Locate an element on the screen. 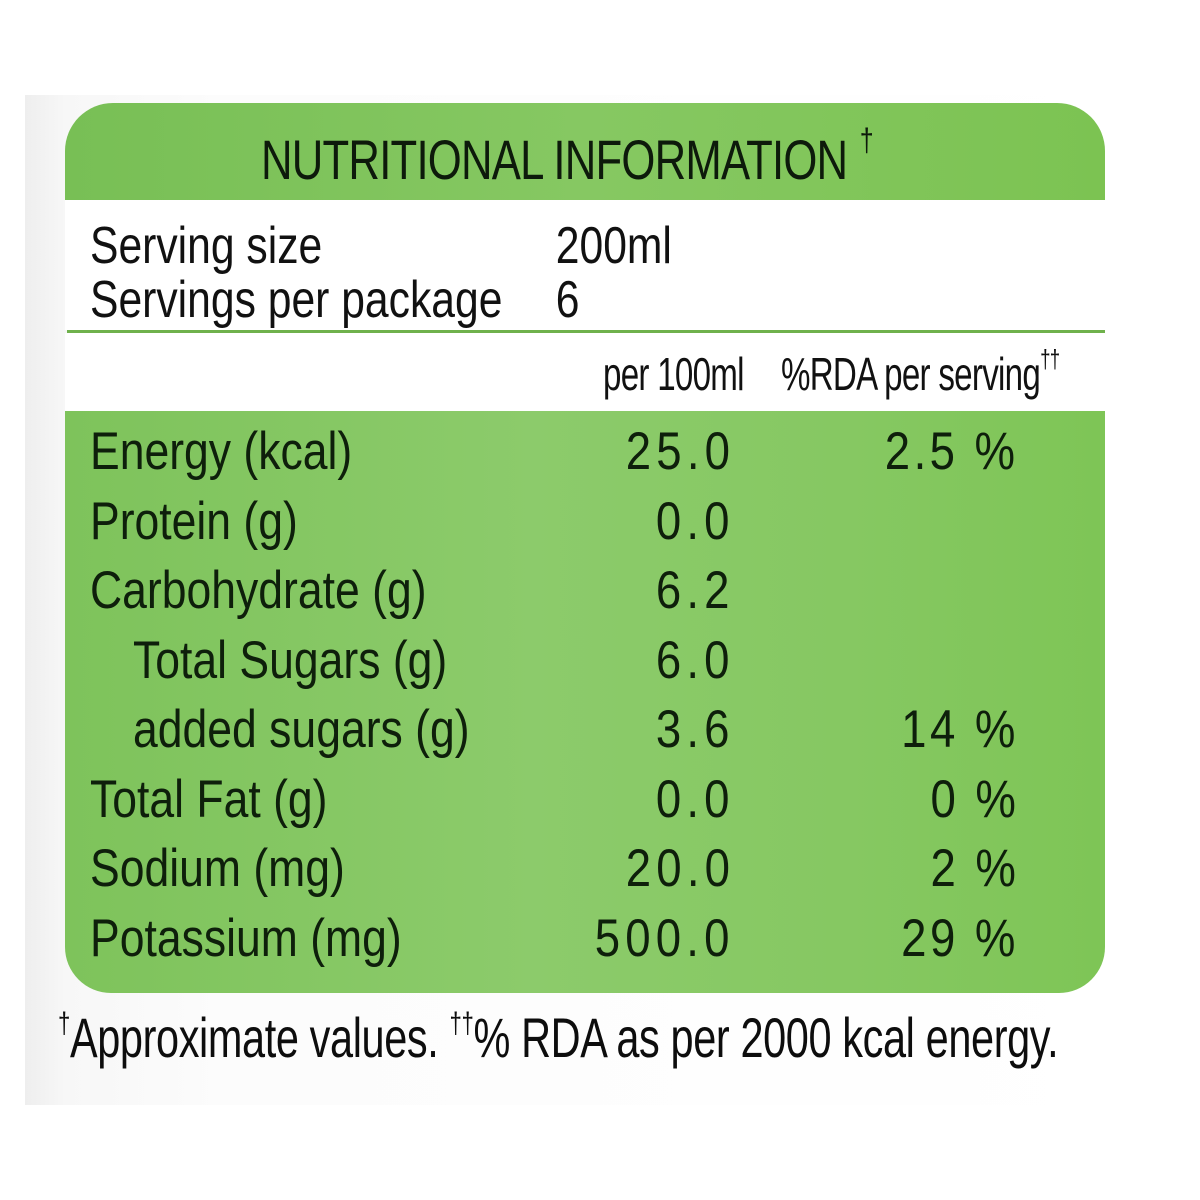 The image size is (1200, 1200). servings-per-package-value: 6 is located at coordinates (567, 300).